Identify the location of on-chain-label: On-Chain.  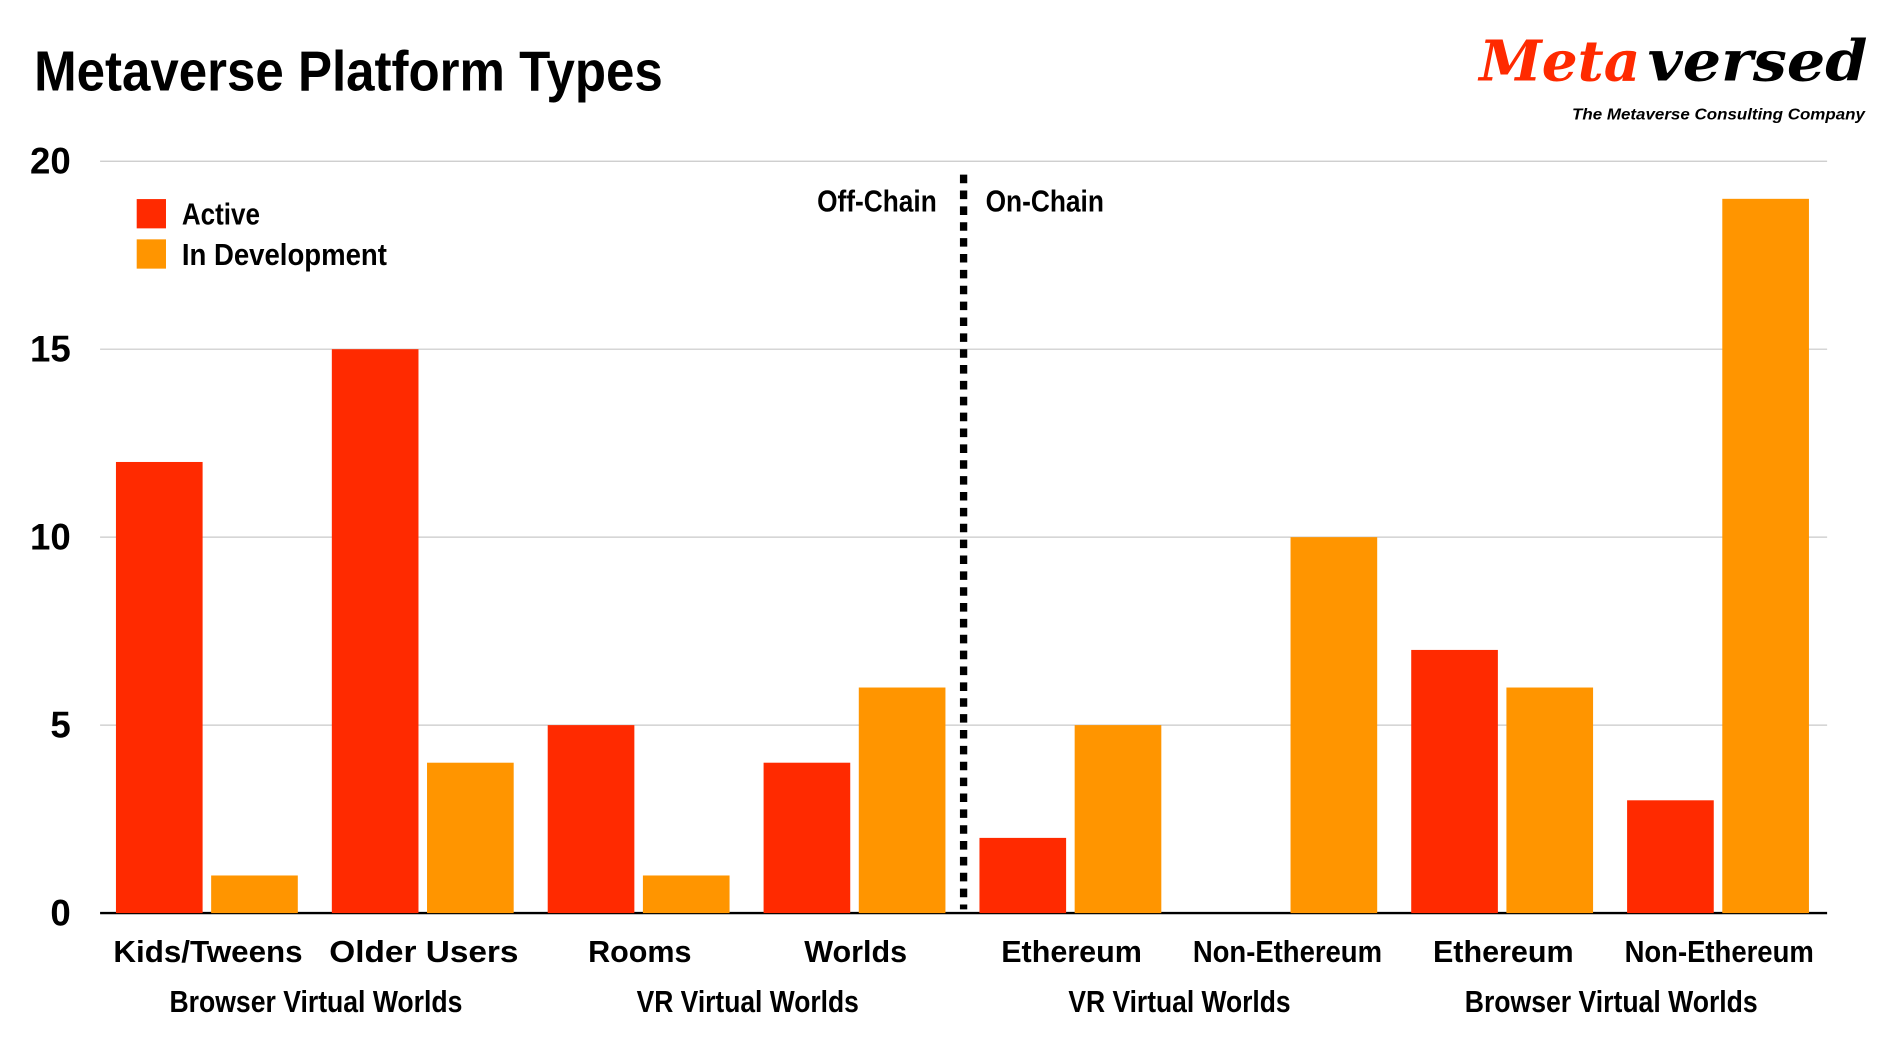
(1045, 201).